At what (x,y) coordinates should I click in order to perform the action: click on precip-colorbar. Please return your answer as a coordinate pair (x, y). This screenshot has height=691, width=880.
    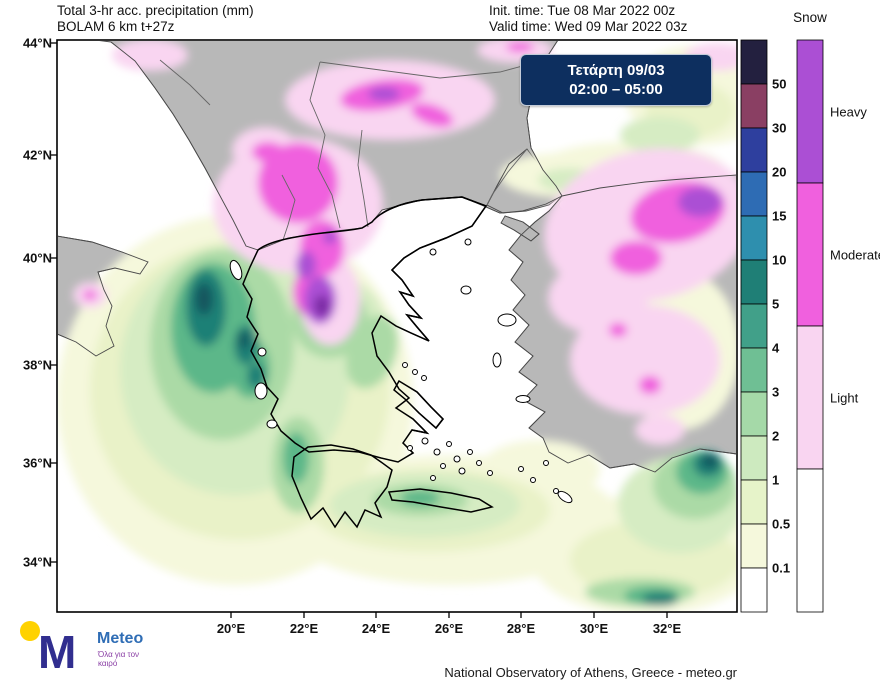
    Looking at the image, I should click on (754, 326).